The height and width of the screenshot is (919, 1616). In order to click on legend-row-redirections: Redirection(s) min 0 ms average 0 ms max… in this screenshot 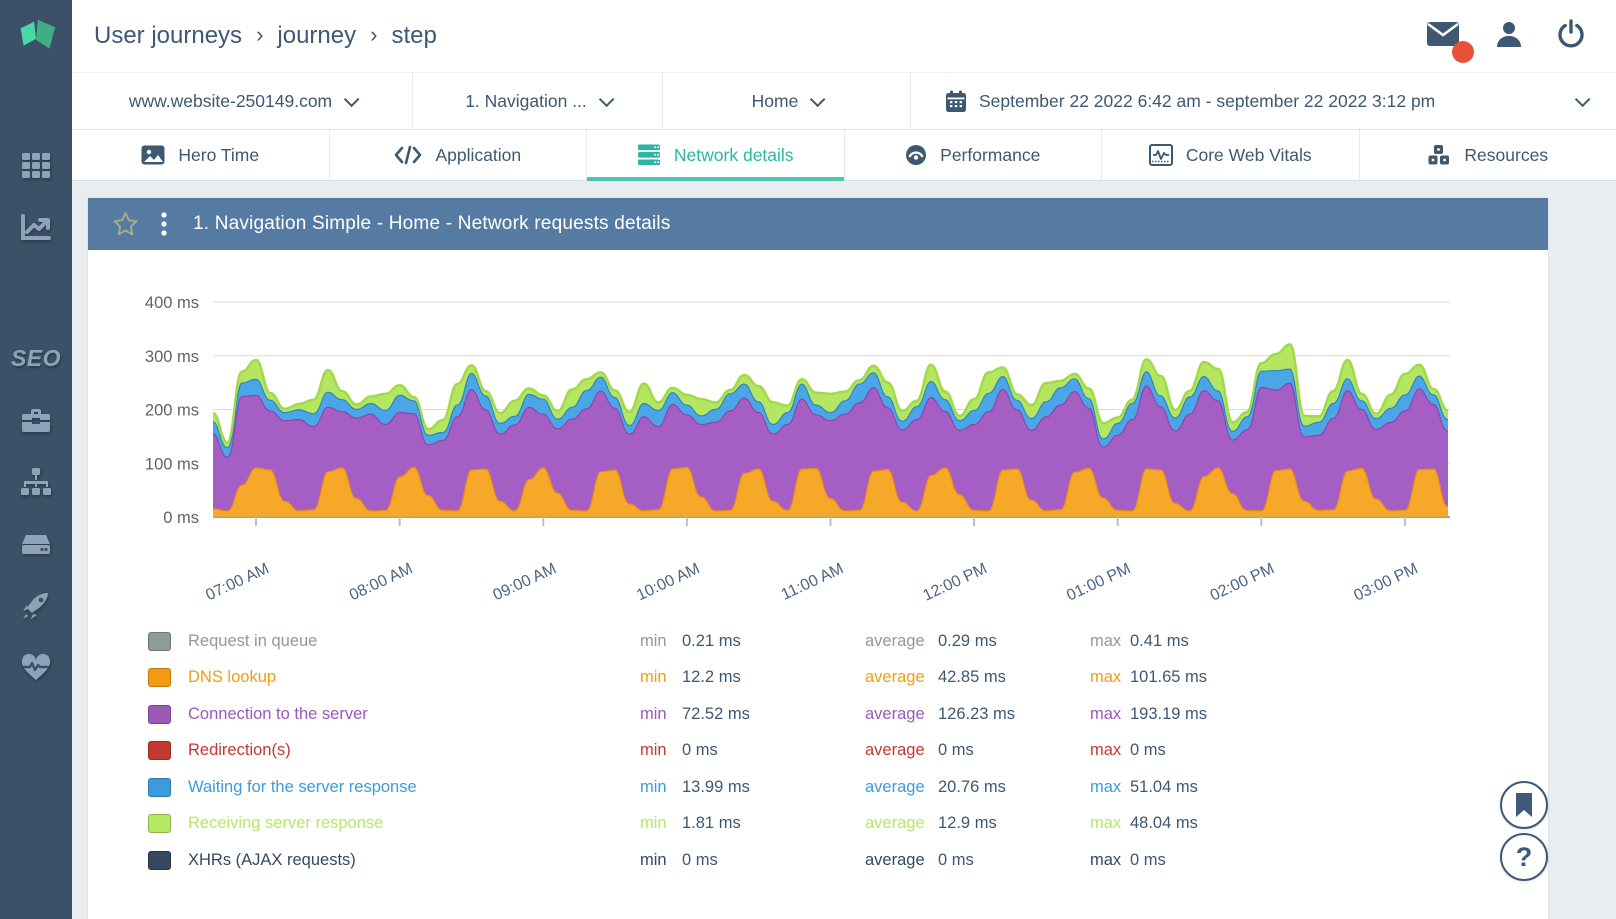, I will do `click(848, 751)`.